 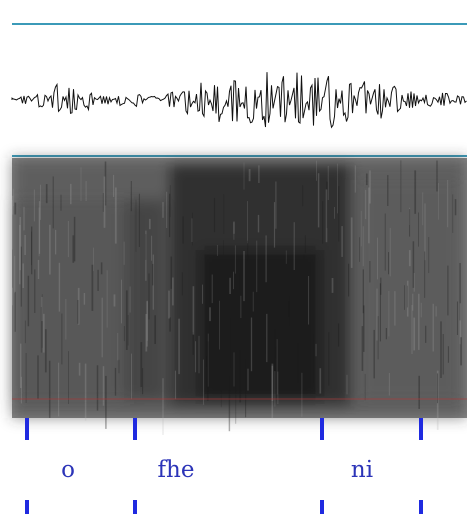 I want to click on segment-label-ni: ni, so click(x=362, y=470).